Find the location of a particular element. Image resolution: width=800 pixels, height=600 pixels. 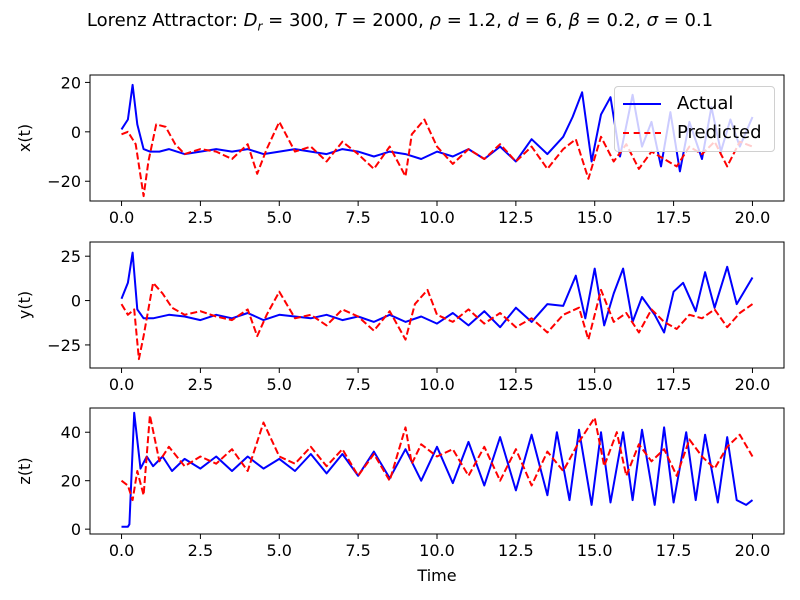

y-axis-label: x(t) is located at coordinates (24, 138).